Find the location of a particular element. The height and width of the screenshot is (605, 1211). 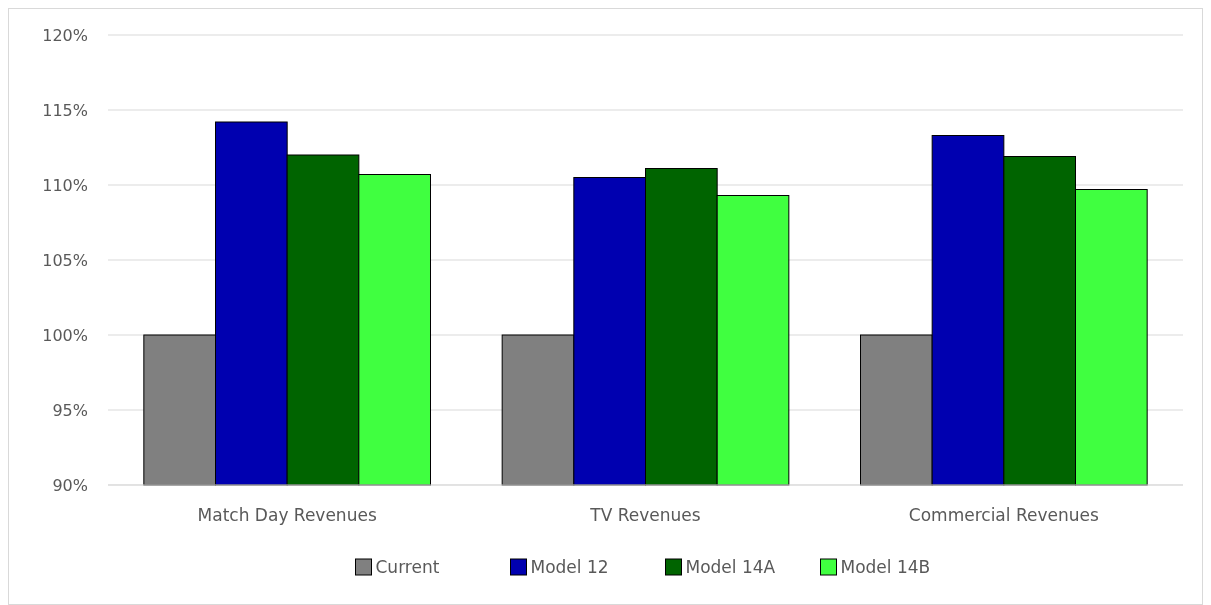

y-tick-label: 120% is located at coordinates (65, 35).